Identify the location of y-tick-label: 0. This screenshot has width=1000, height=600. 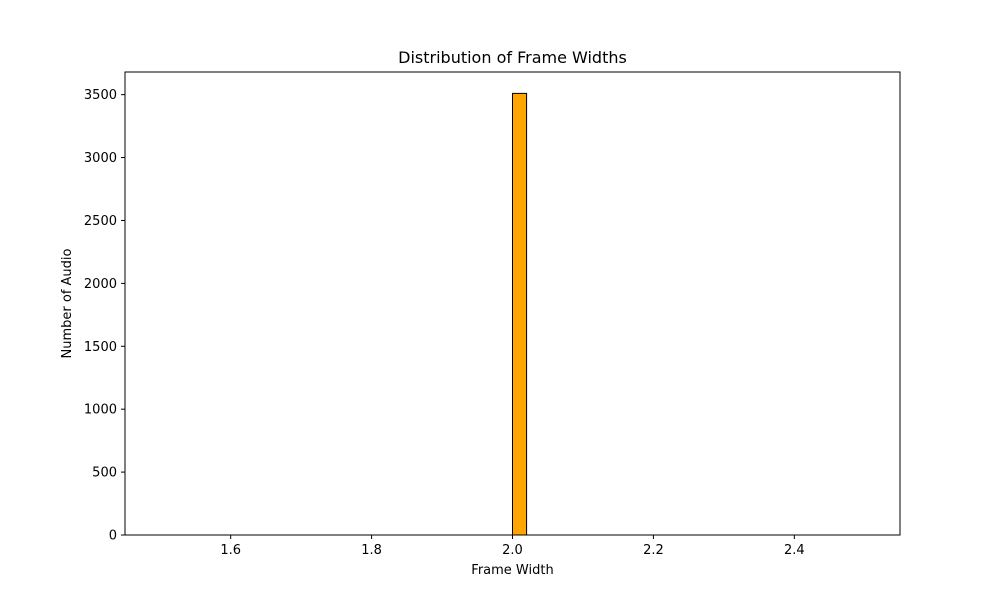
(113, 536).